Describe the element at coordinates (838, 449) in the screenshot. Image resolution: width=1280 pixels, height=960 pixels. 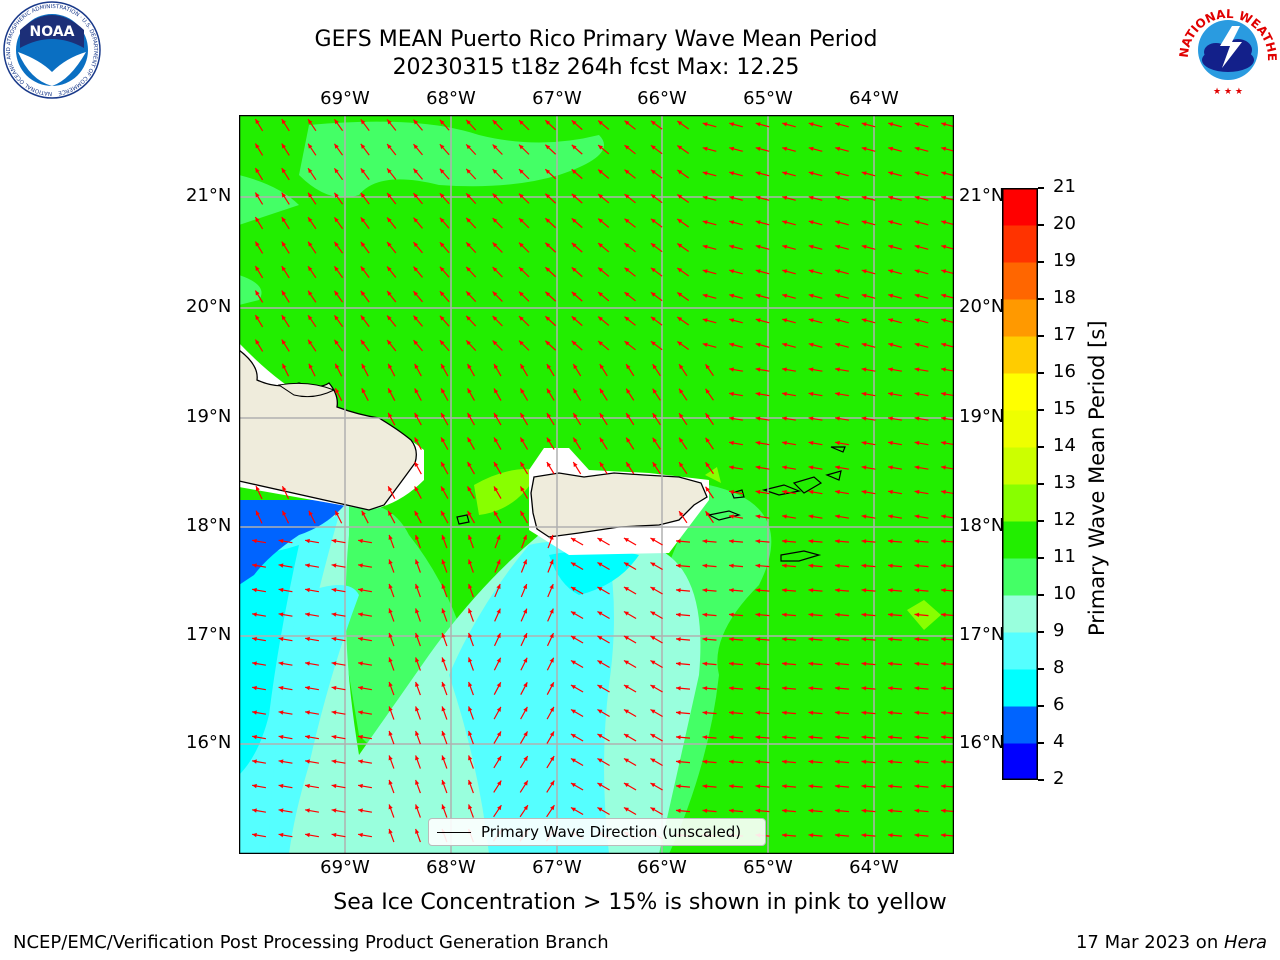
I see `land-anegada` at that location.